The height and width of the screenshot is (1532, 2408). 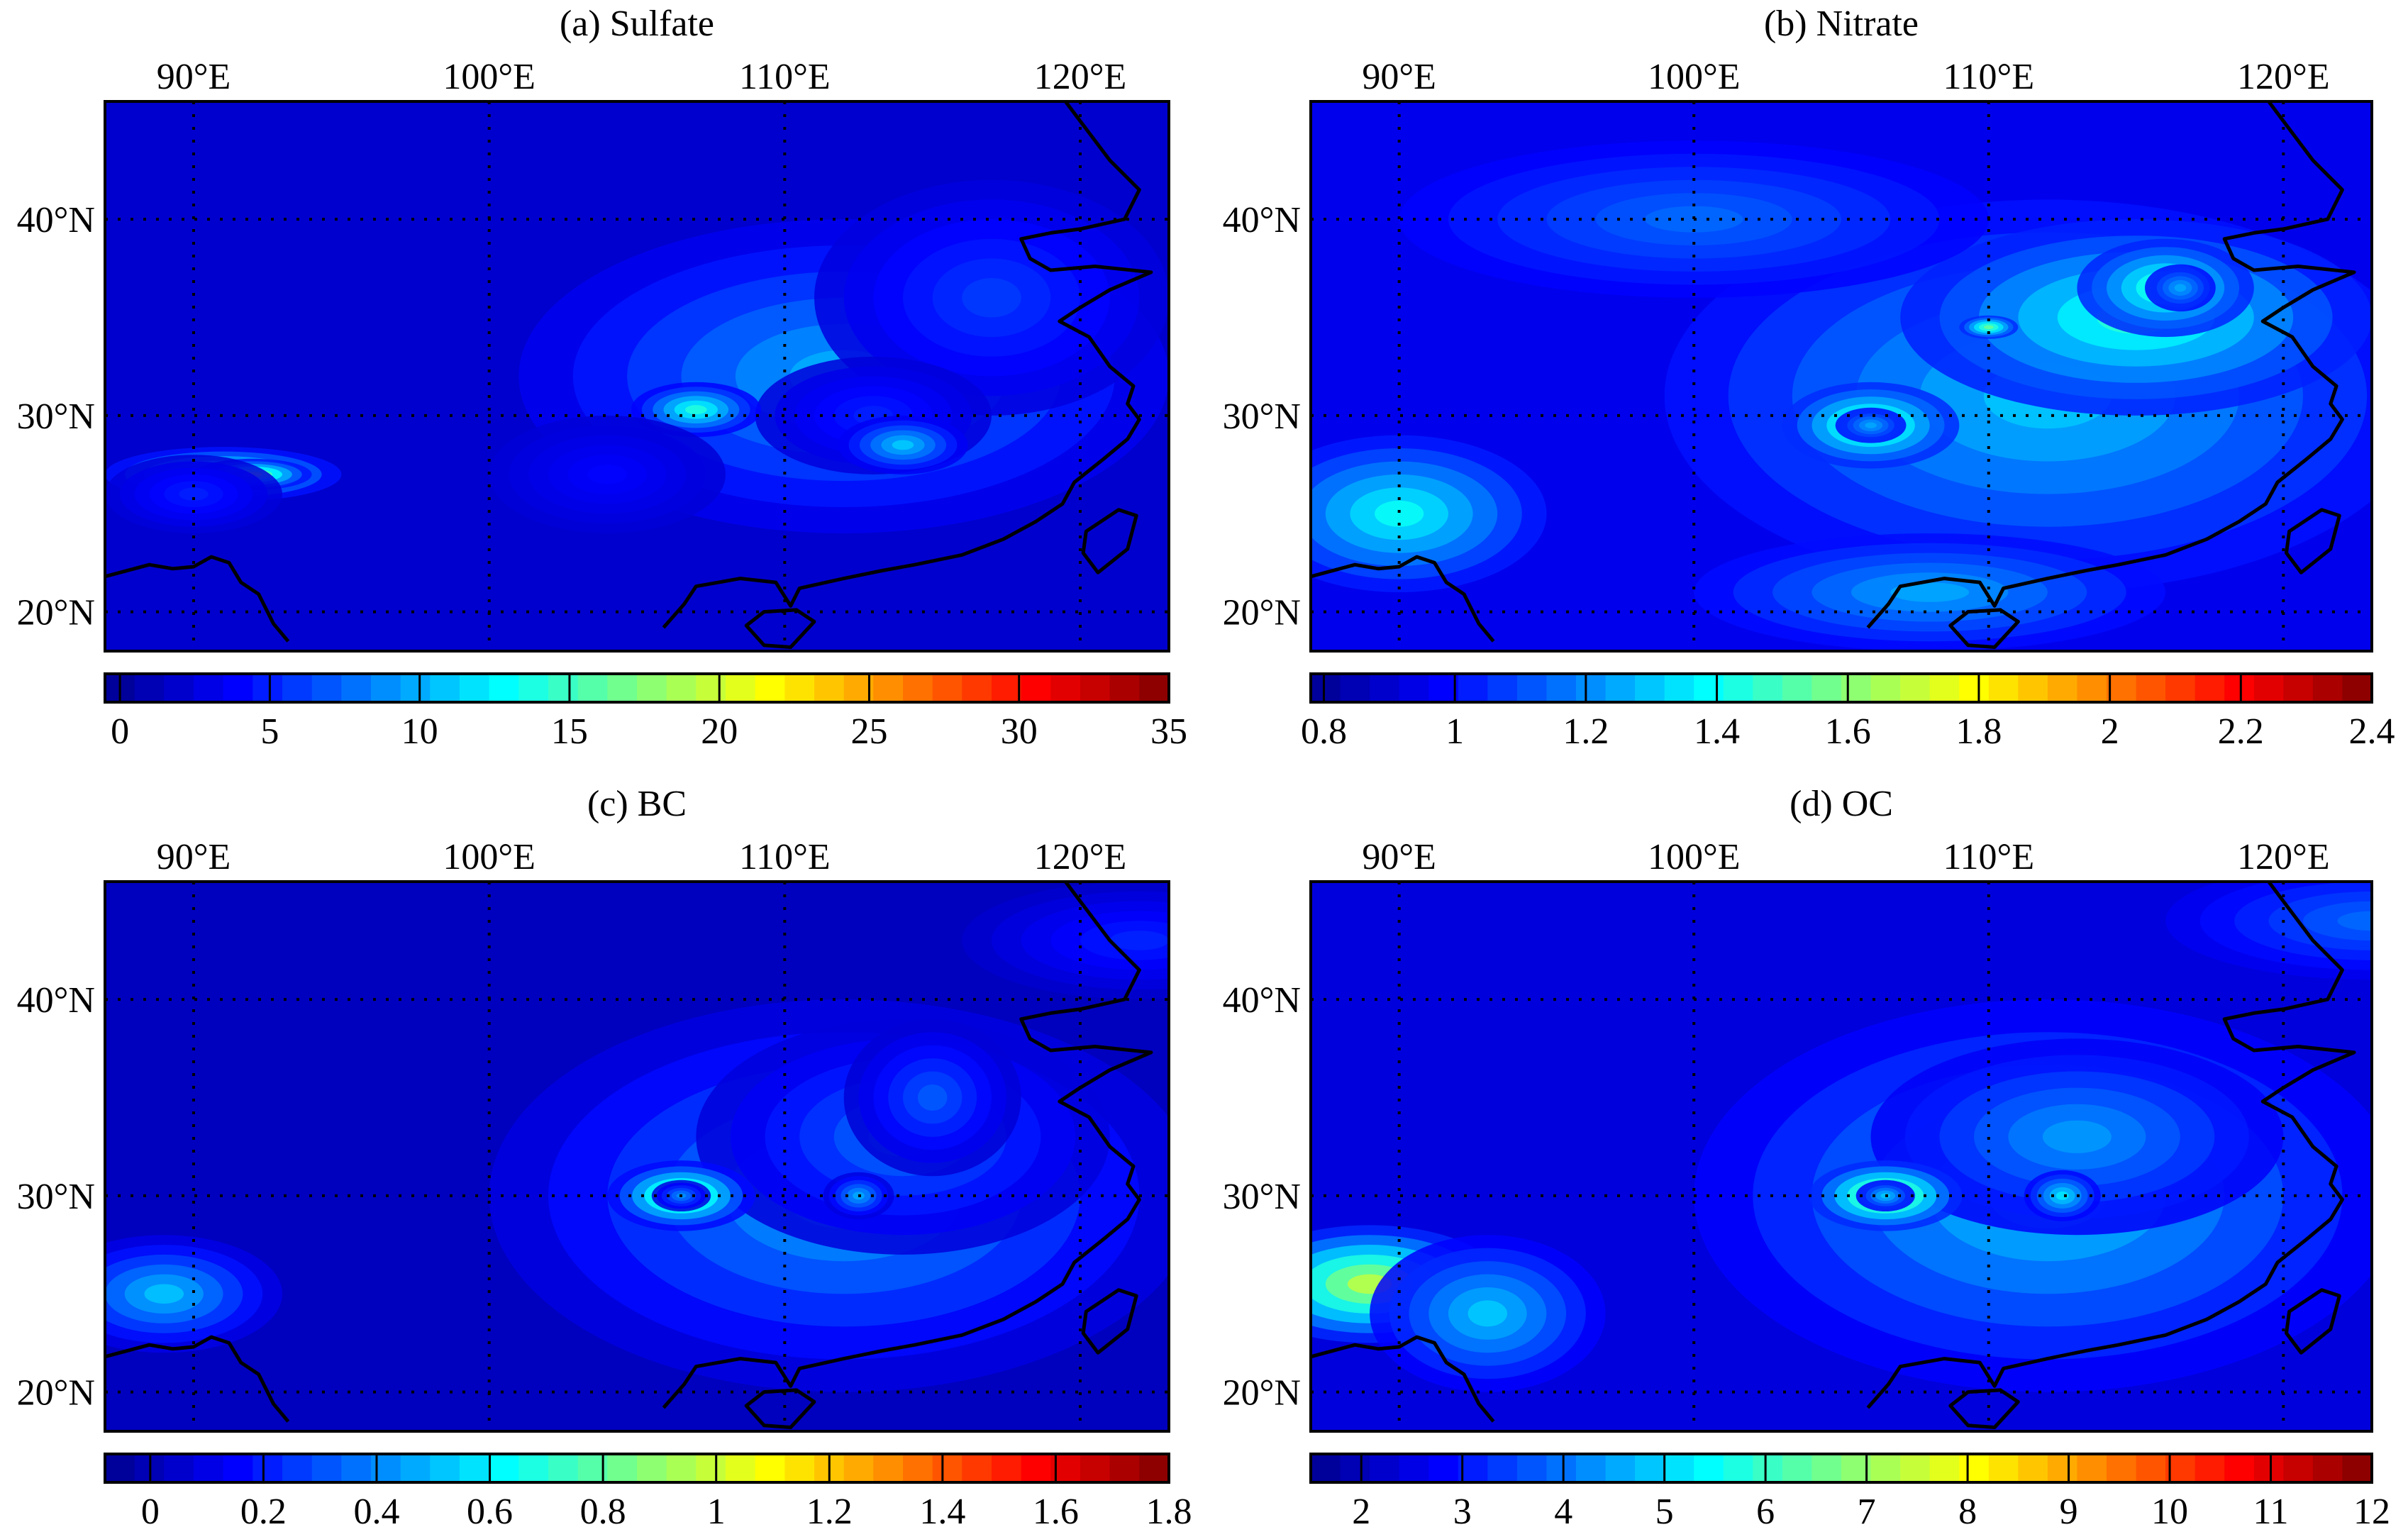 What do you see at coordinates (490, 1512) in the screenshot?
I see `colorbar-tick-label: 0.6` at bounding box center [490, 1512].